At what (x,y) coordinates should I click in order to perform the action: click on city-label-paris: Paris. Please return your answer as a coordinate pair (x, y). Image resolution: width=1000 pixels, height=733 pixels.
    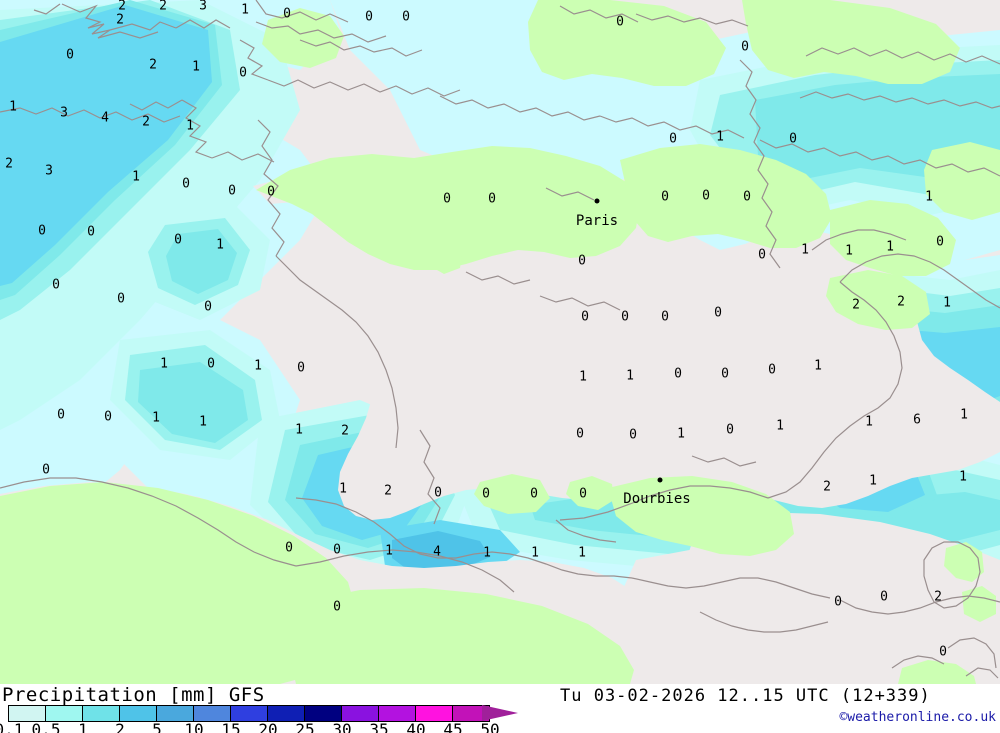
    Looking at the image, I should click on (597, 221).